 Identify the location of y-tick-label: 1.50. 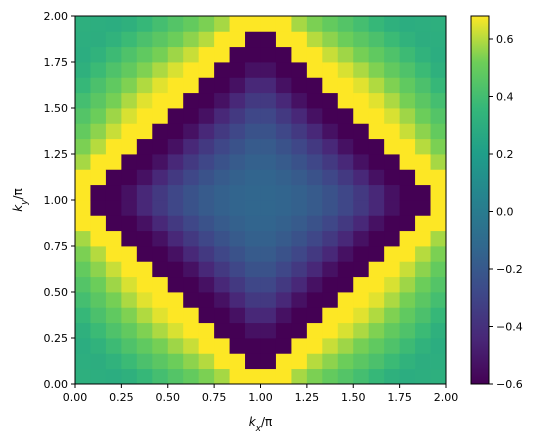
(56, 108).